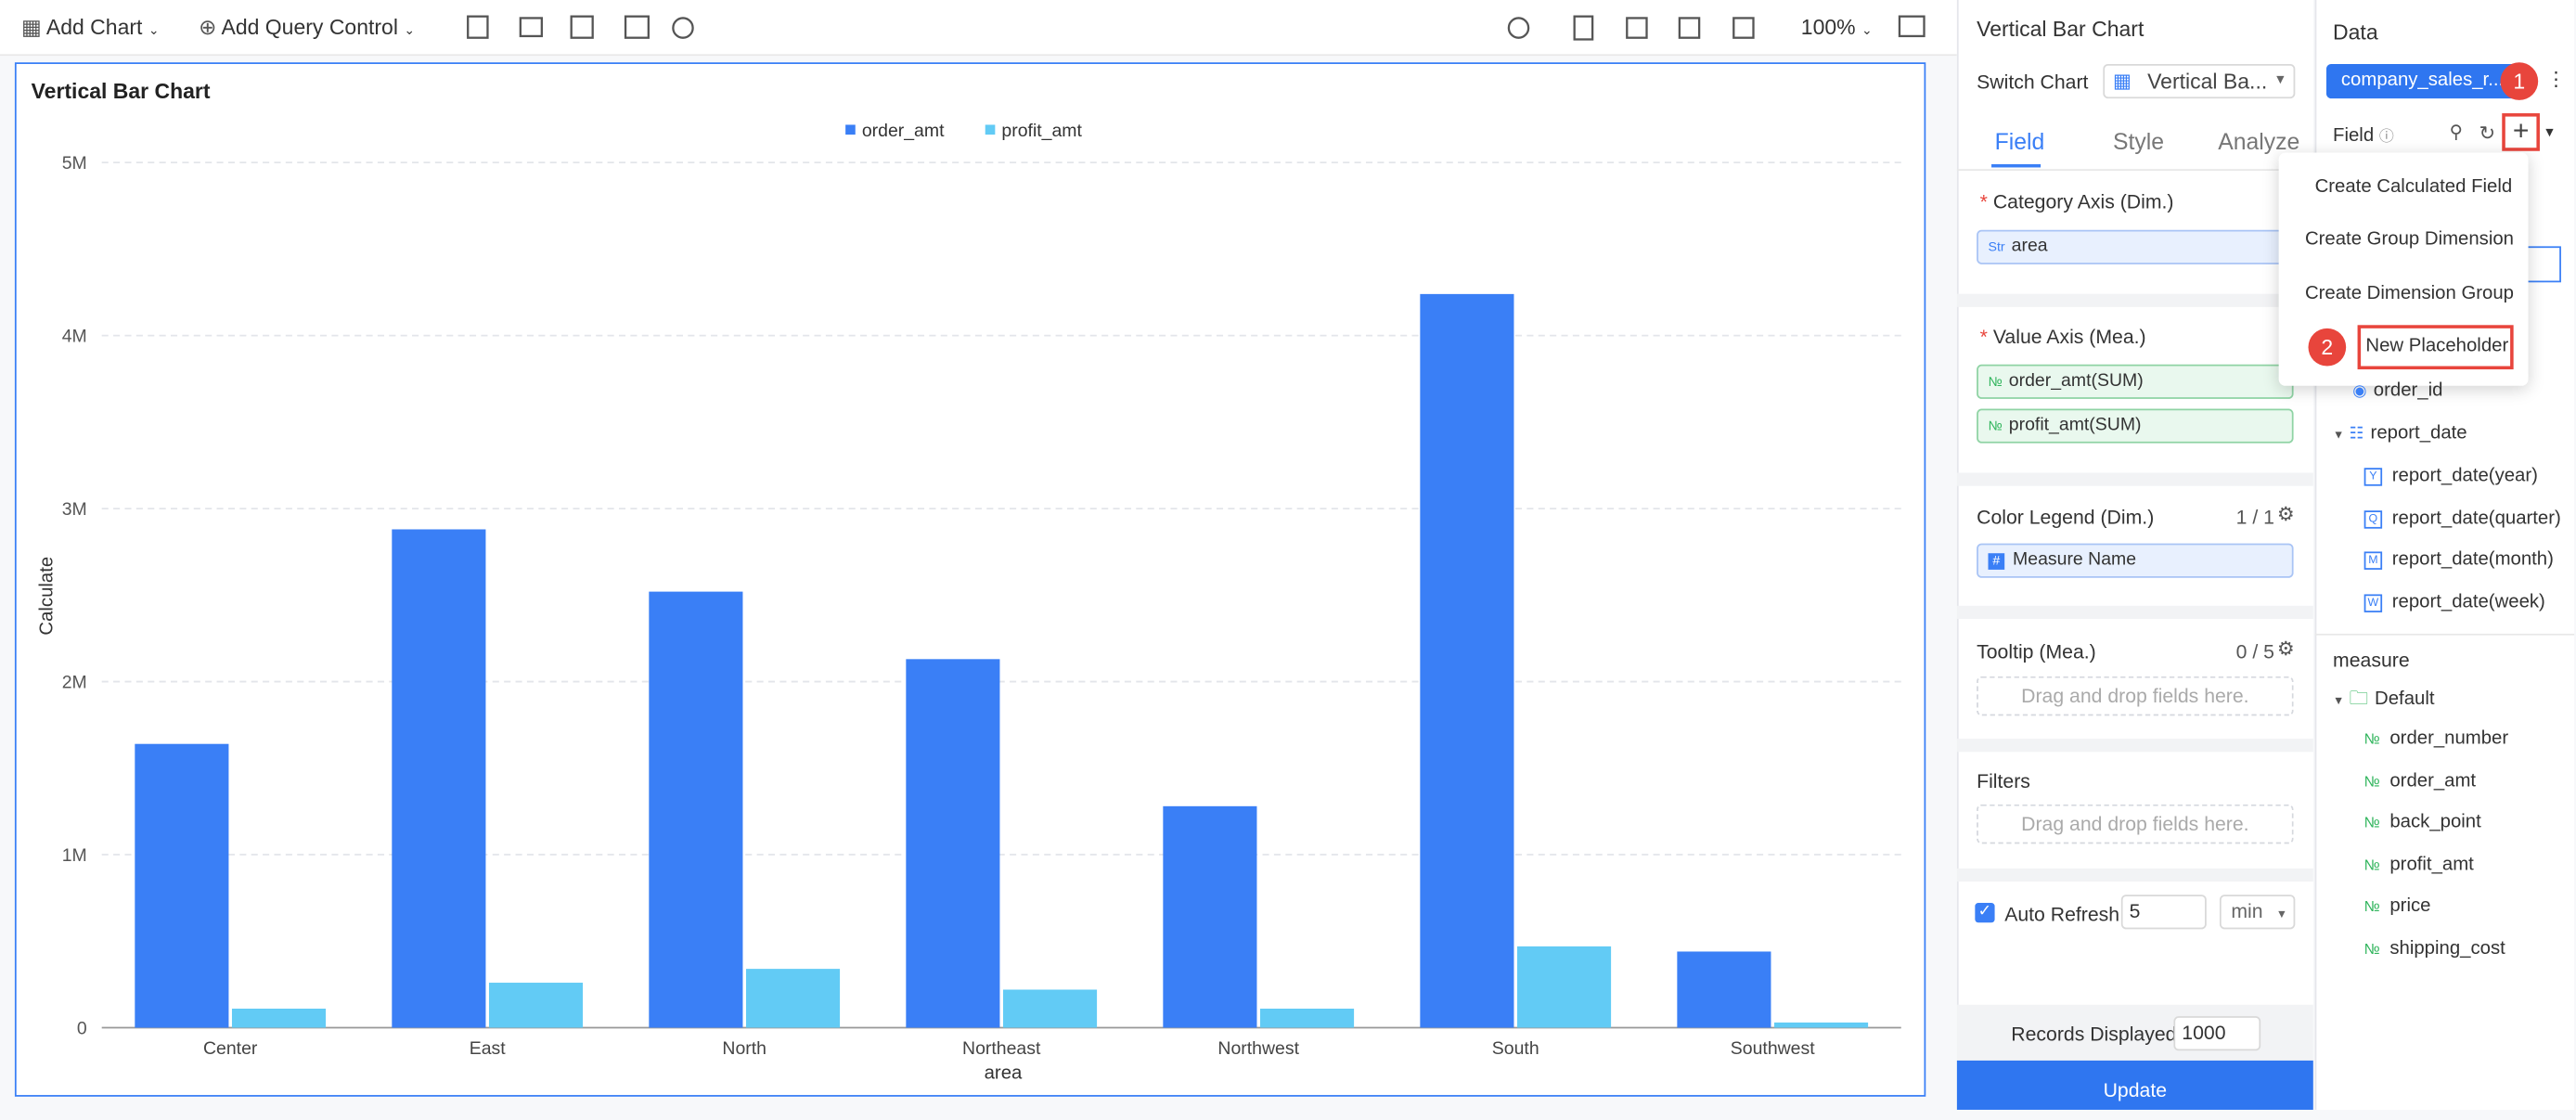 The height and width of the screenshot is (1120, 2576). I want to click on field-item: ▼ ☷ report_date, so click(2400, 433).